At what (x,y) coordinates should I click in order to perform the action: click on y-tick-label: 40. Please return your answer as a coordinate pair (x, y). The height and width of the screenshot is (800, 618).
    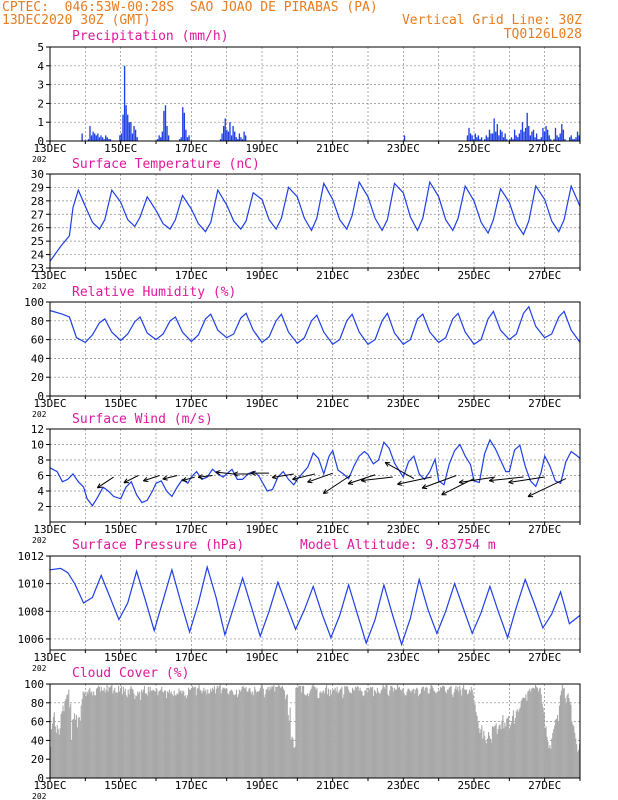
    Looking at the image, I should click on (37, 358).